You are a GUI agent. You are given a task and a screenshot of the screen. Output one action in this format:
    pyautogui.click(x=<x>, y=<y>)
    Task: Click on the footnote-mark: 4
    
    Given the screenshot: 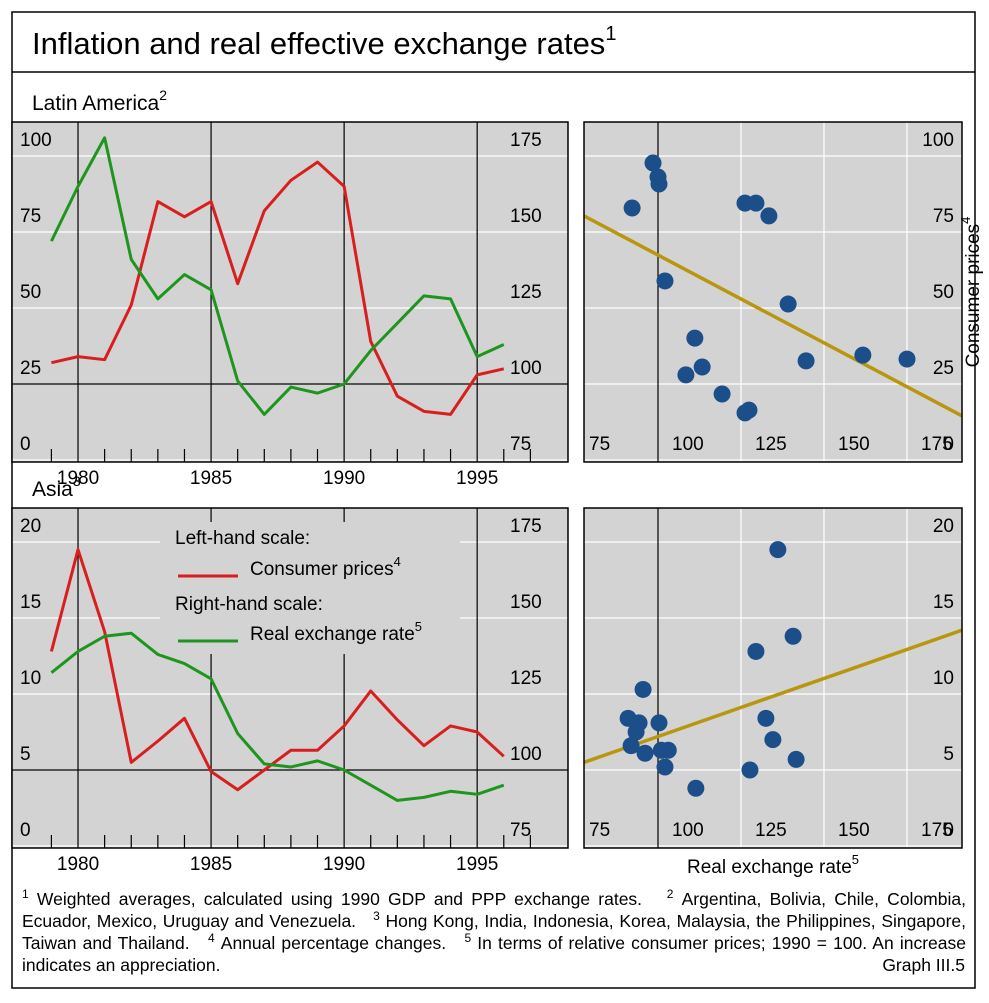 What is the action you would take?
    pyautogui.click(x=211, y=938)
    